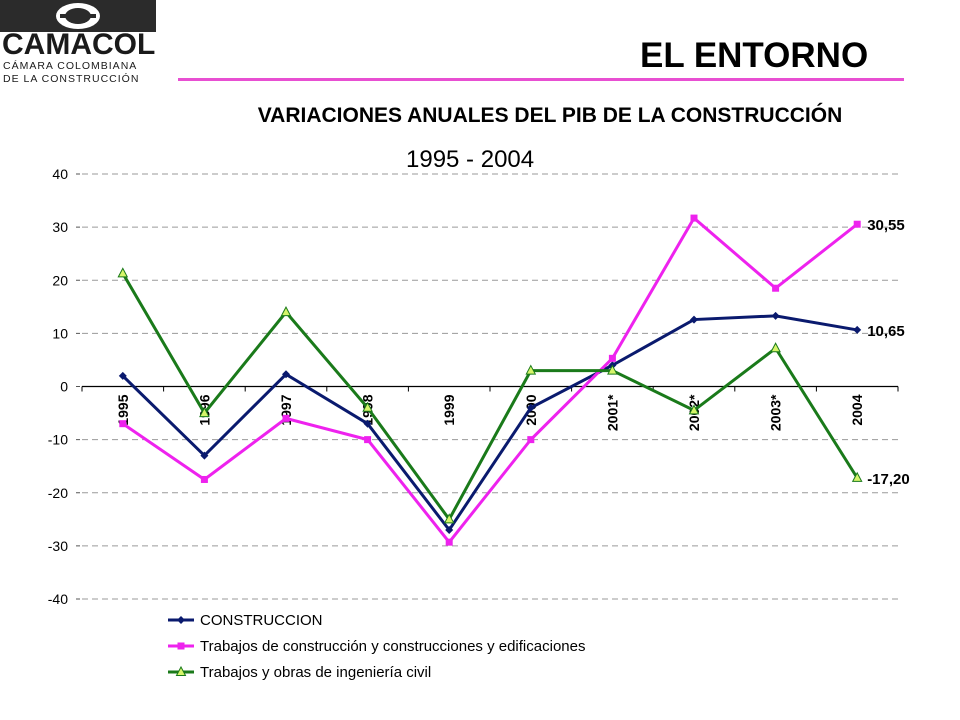  What do you see at coordinates (315, 672) in the screenshot?
I see `legend-label: Trabajos y obras de ingeniería civil` at bounding box center [315, 672].